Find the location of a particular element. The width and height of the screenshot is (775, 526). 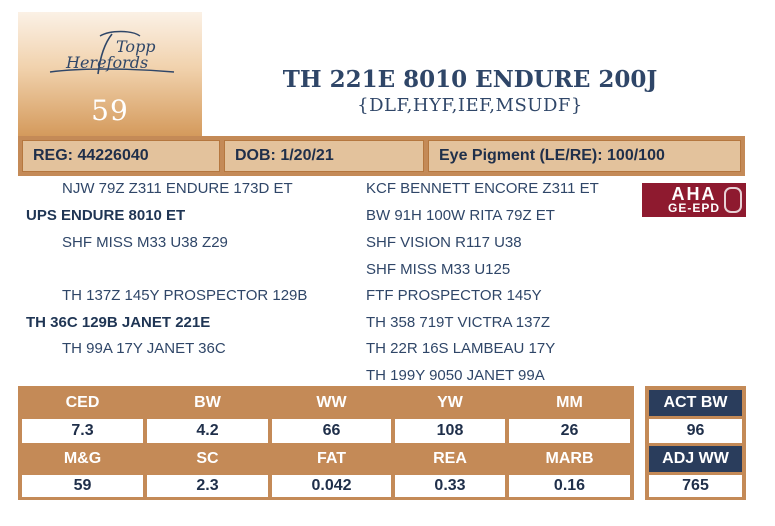

epd-header-rea: REA is located at coordinates (450, 458).